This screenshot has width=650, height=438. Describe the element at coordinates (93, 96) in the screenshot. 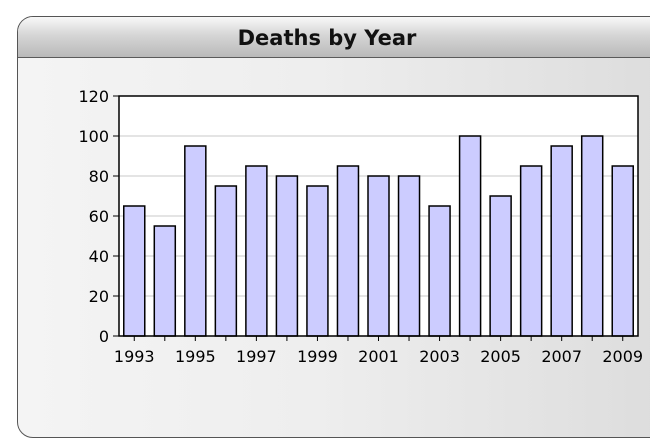

I see `y-tick-label: 120` at that location.